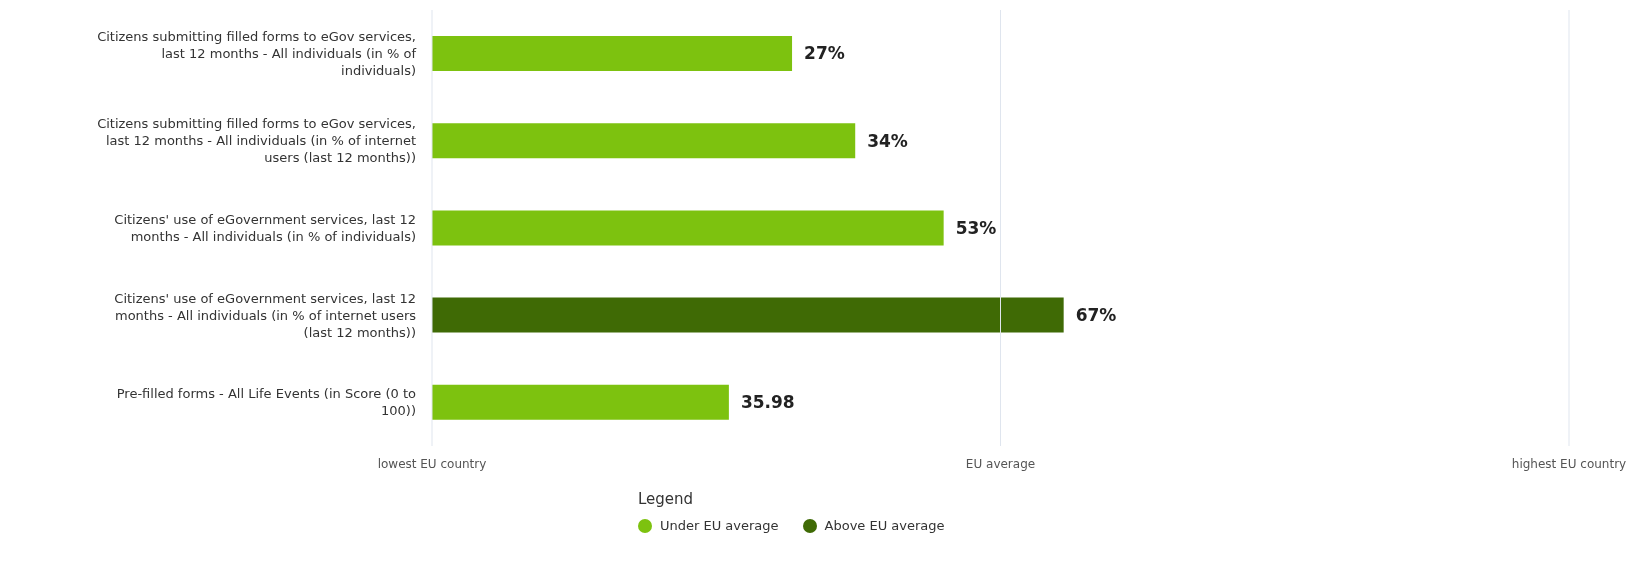 The width and height of the screenshot is (1643, 564). What do you see at coordinates (887, 140) in the screenshot?
I see `annotation: 34%` at bounding box center [887, 140].